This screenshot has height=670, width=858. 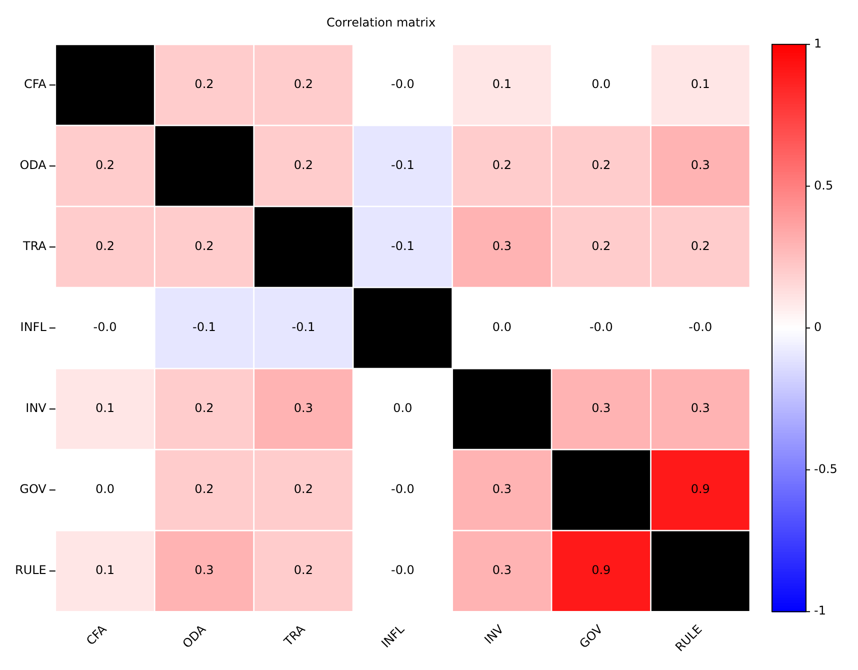 What do you see at coordinates (30, 570) in the screenshot?
I see `y-tick-label: RULE` at bounding box center [30, 570].